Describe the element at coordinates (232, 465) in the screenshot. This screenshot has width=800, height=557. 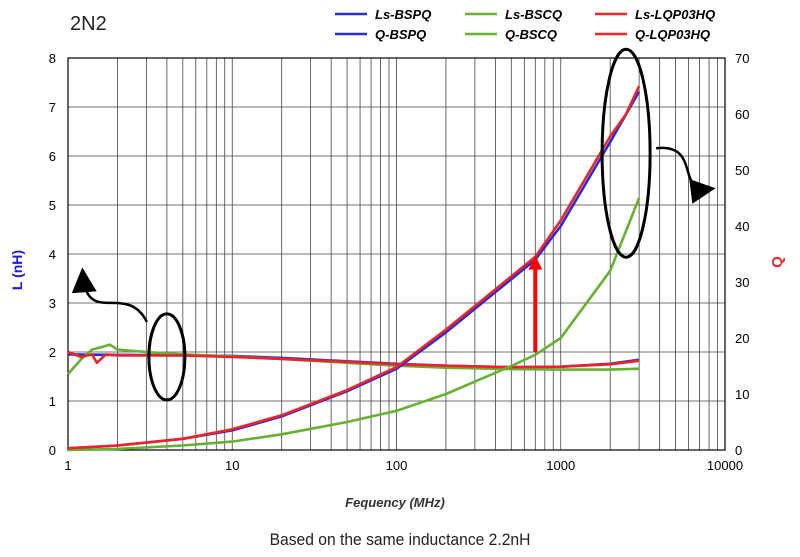
I see `x-tick-label: 10` at that location.